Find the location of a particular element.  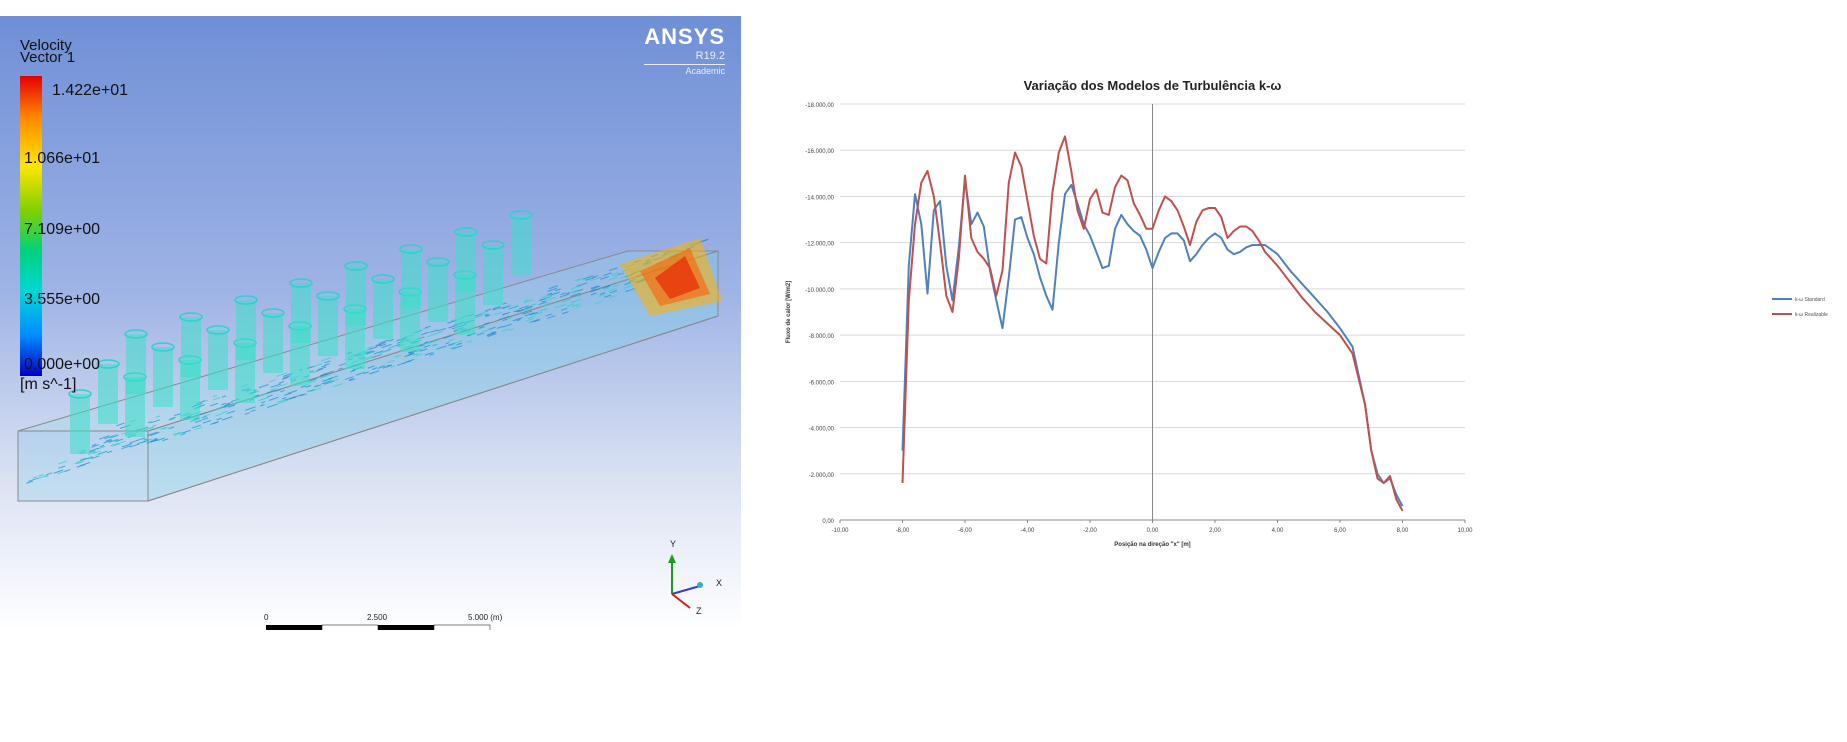

colorbar-unit: [m s^-1] is located at coordinates (48, 385).